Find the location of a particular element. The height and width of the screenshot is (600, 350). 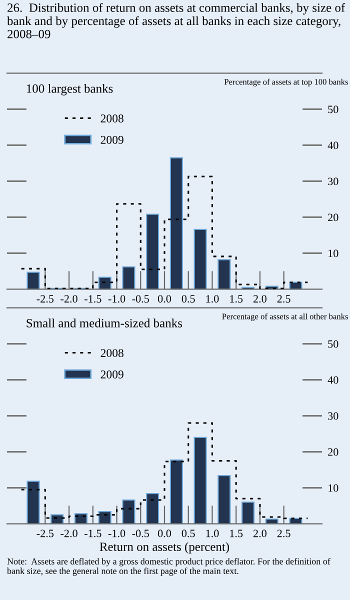

x-axis-title: Return on assets (percent) is located at coordinates (165, 548).